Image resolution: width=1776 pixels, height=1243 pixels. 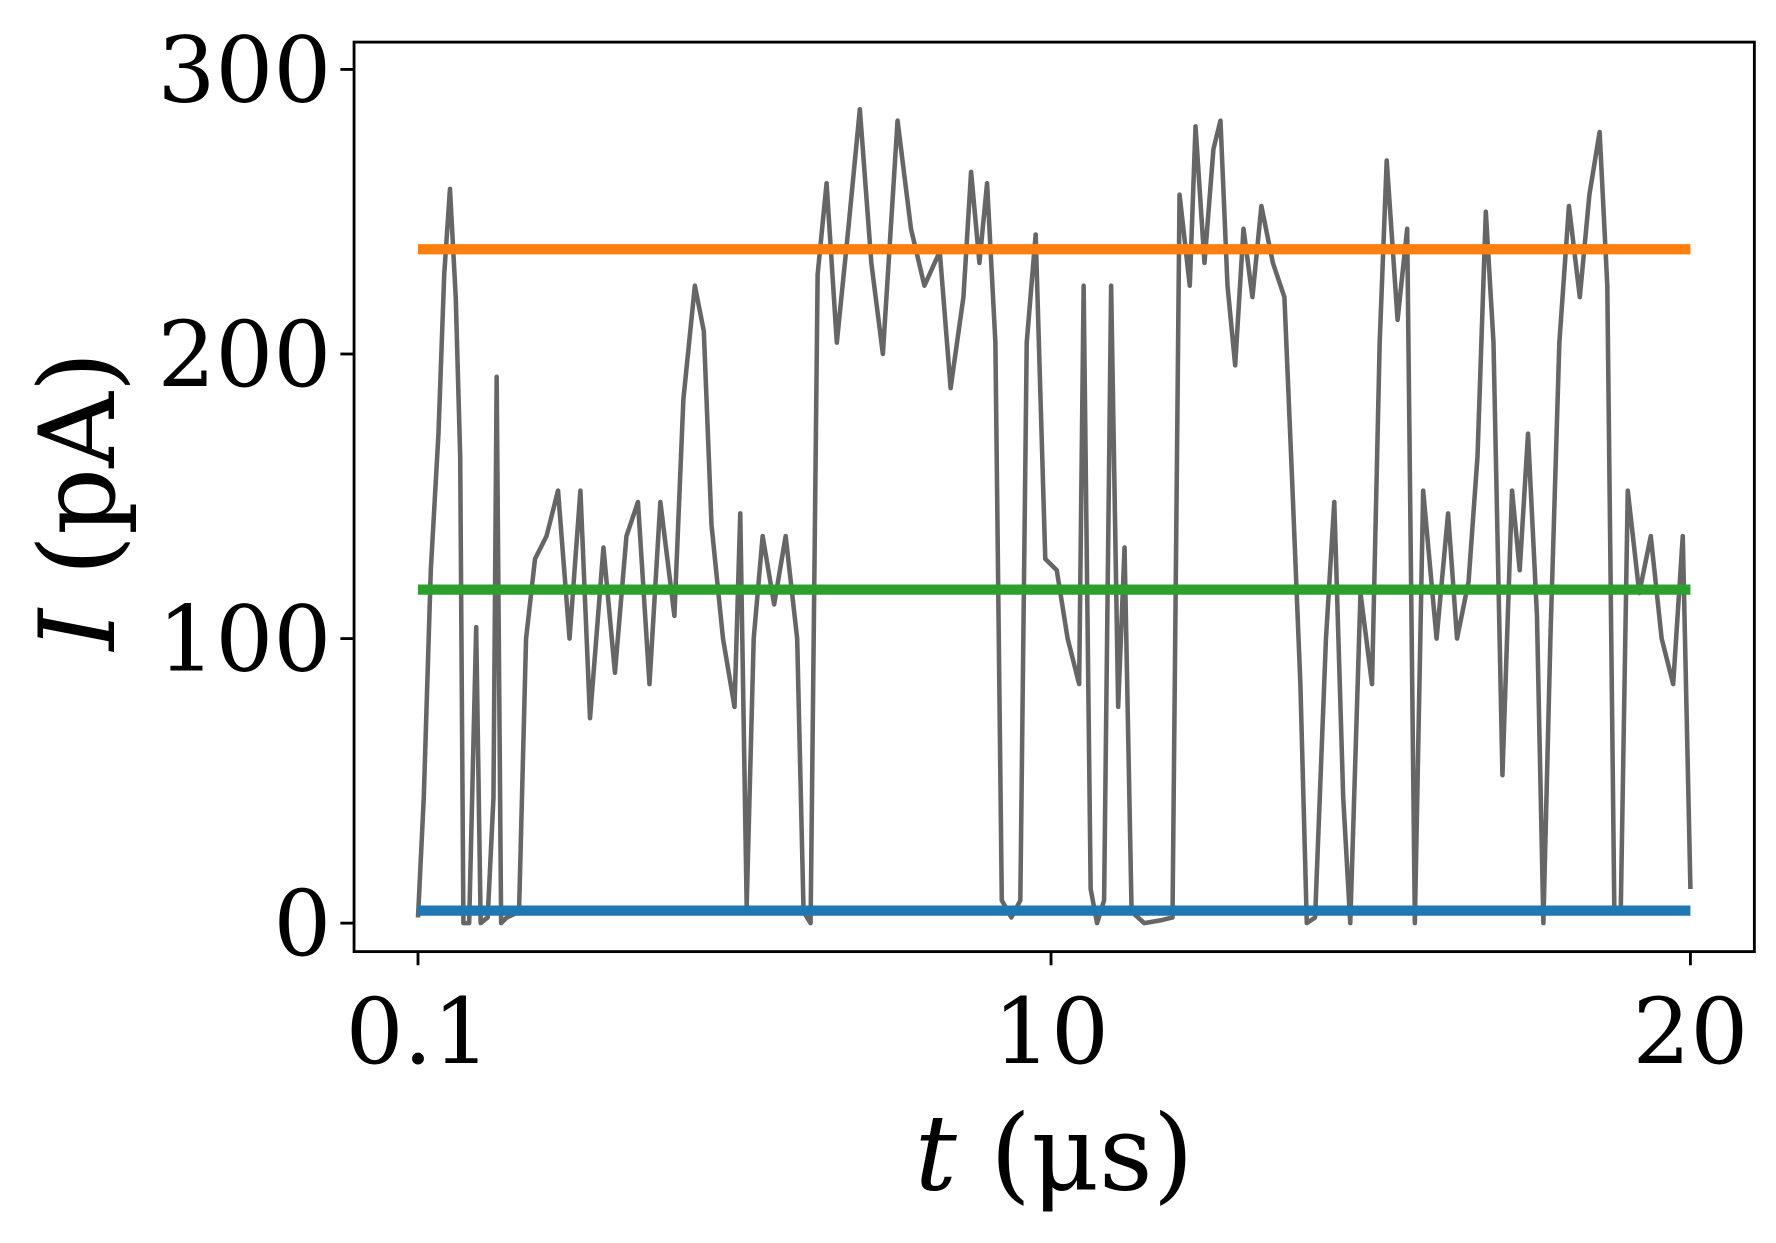 I want to click on y-tick-label: 200, so click(x=244, y=355).